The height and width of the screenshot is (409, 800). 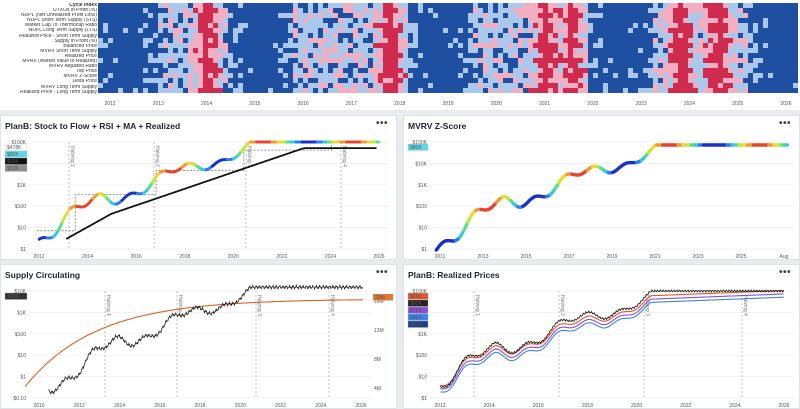 I want to click on x-tick-label: 2020, so click(x=233, y=256).